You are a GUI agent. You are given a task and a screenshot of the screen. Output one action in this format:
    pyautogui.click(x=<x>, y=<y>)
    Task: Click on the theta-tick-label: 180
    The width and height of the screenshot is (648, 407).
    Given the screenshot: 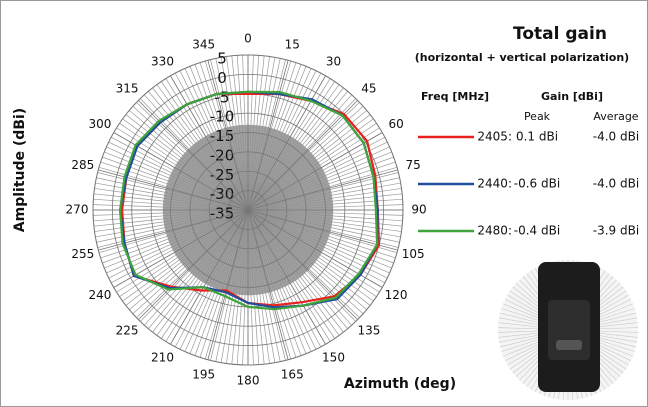 What is the action you would take?
    pyautogui.click(x=248, y=381)
    